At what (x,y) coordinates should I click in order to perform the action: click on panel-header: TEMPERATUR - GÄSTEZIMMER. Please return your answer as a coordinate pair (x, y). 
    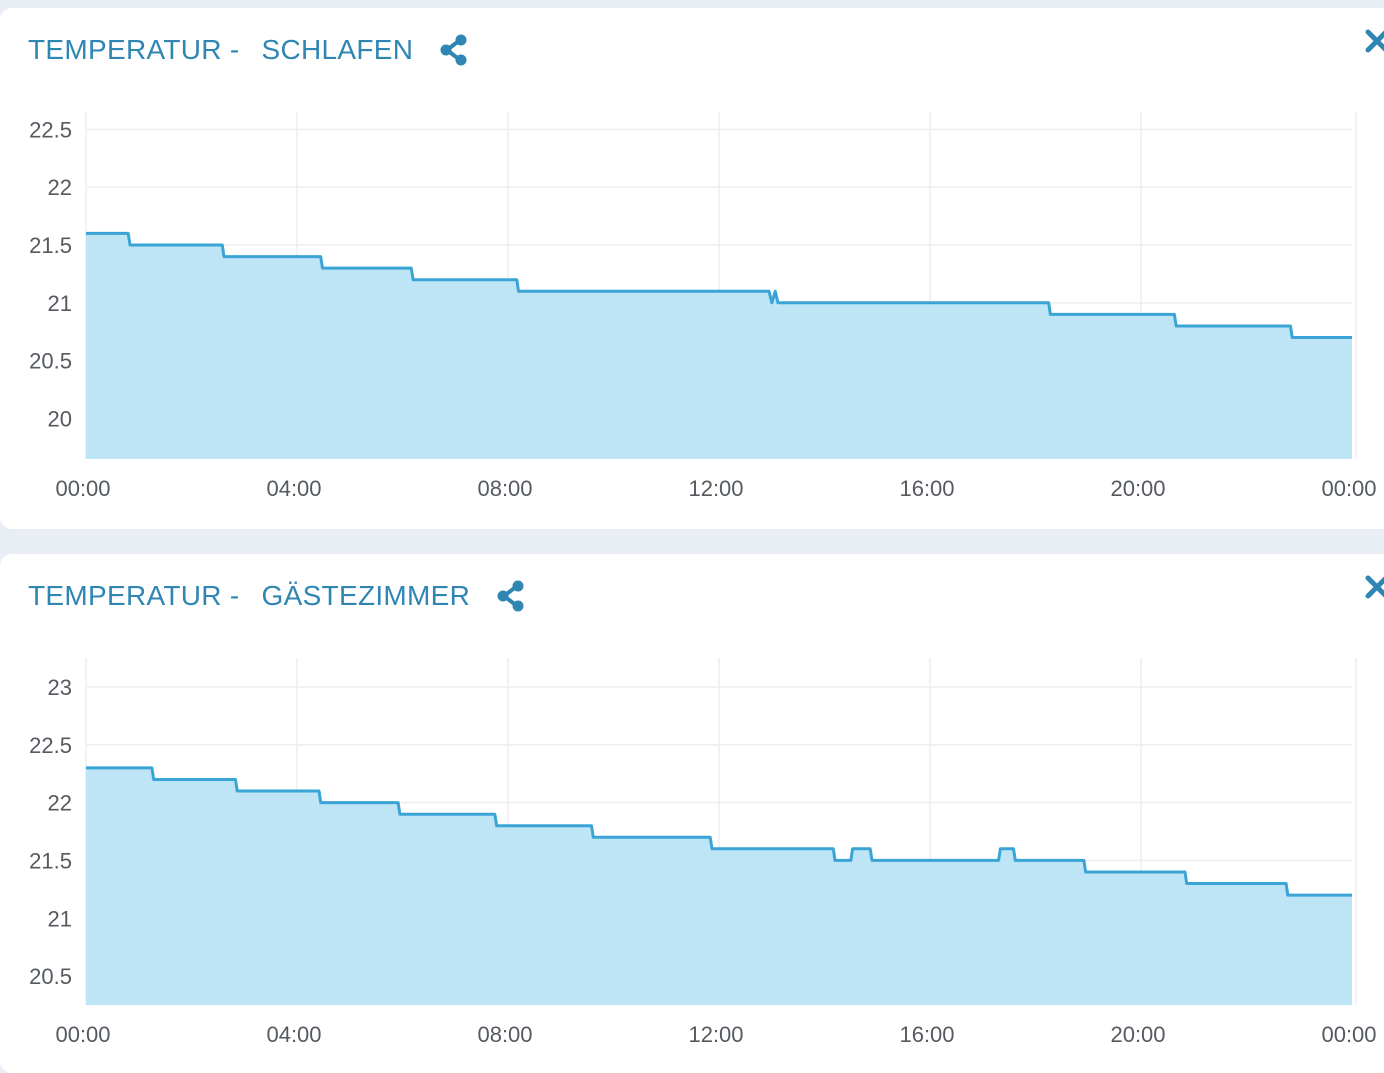
    Looking at the image, I should click on (277, 596).